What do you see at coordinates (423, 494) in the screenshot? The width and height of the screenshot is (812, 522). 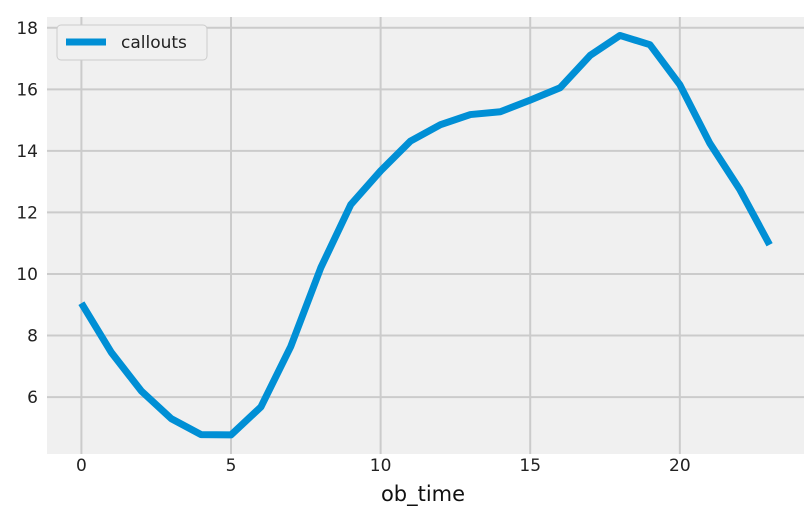 I see `x-axis-label: ob_time` at bounding box center [423, 494].